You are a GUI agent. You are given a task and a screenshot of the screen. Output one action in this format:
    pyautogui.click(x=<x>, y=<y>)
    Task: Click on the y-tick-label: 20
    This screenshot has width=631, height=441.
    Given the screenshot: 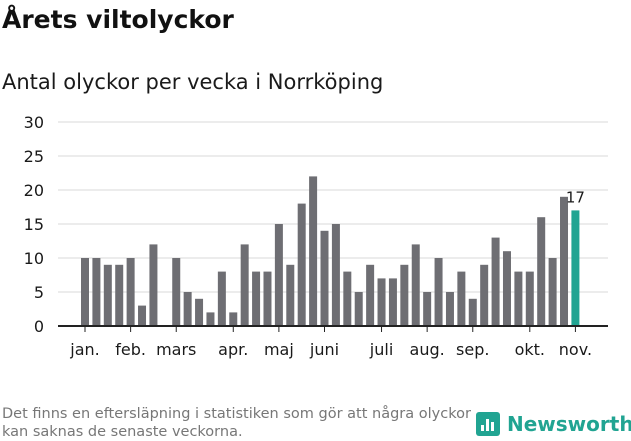 What is the action you would take?
    pyautogui.click(x=34, y=190)
    